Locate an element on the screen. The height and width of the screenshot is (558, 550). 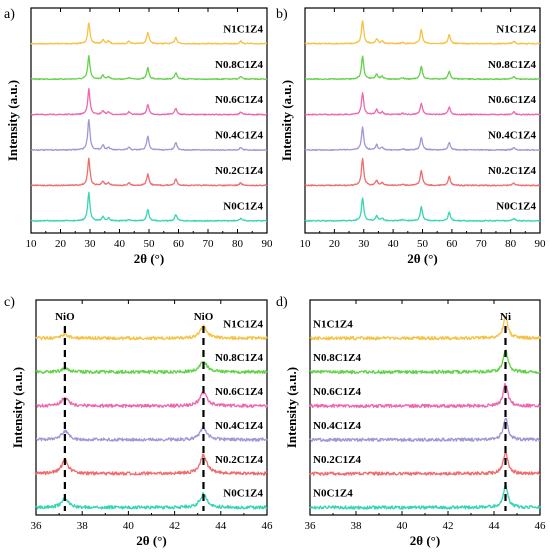
panel-label: d) is located at coordinates (282, 302).